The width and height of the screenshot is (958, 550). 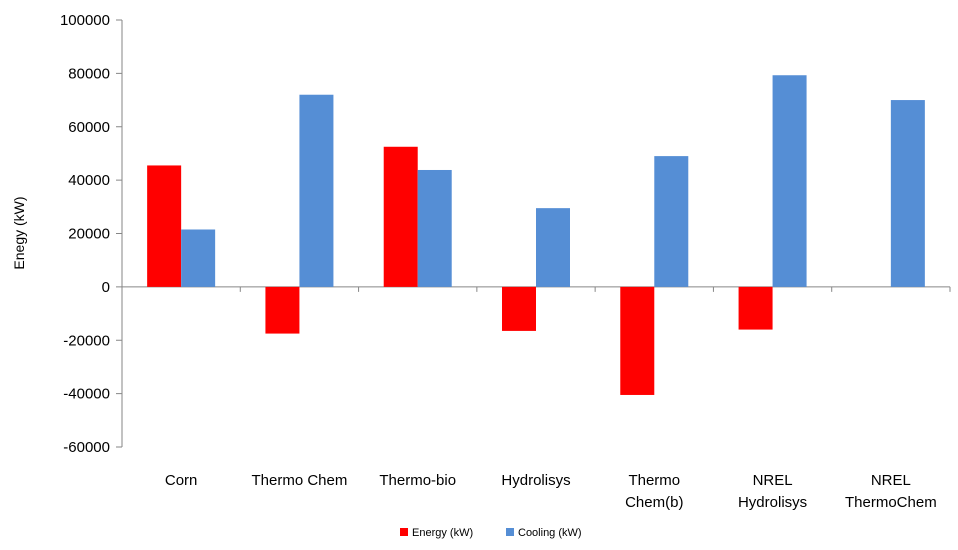 I want to click on y-tick-label: -20000, so click(x=86, y=340).